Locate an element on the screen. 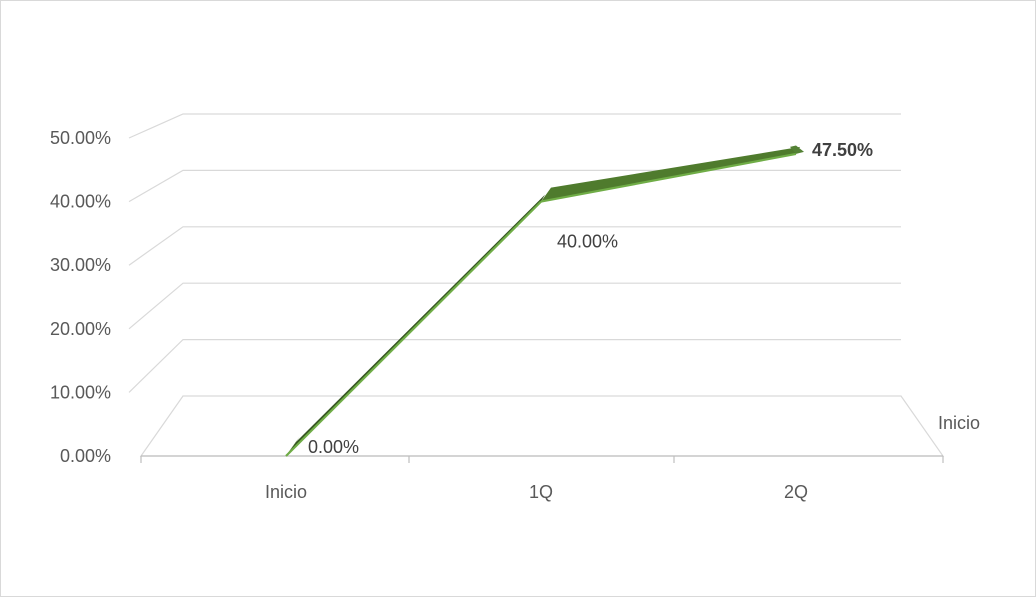  series-name-label: Inicio is located at coordinates (959, 423).